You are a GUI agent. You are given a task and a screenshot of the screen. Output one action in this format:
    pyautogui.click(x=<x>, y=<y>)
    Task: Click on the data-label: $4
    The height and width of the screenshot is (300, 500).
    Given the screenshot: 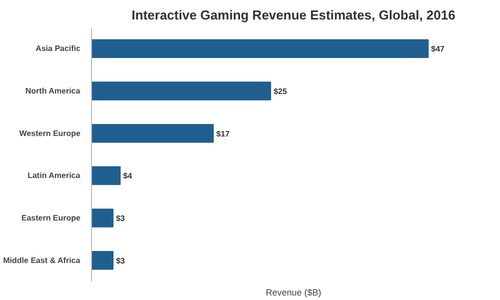 What is the action you would take?
    pyautogui.click(x=128, y=176)
    